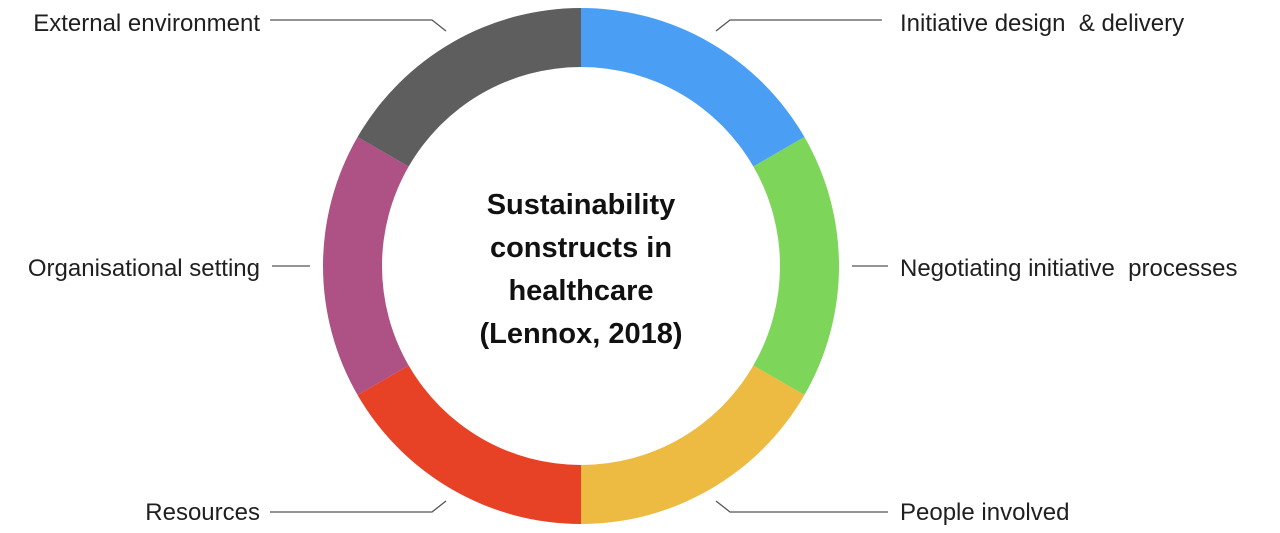 Image resolution: width=1280 pixels, height=533 pixels. What do you see at coordinates (144, 268) in the screenshot?
I see `label-organisational-setting: Organisational setting` at bounding box center [144, 268].